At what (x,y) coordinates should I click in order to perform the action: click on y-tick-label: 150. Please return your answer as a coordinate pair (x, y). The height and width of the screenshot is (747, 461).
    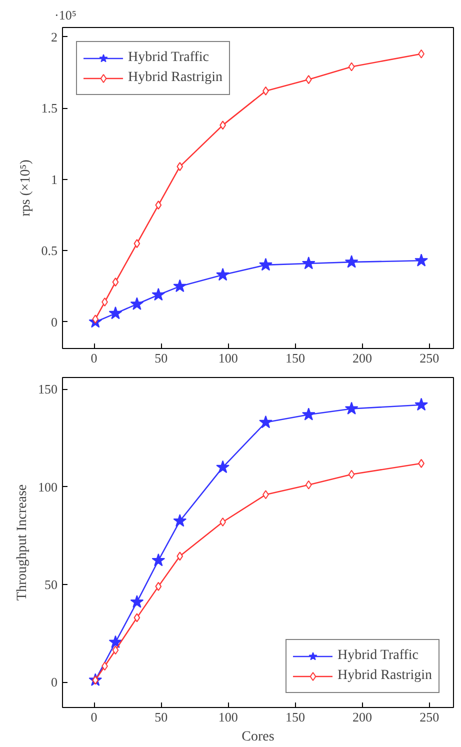
    Looking at the image, I should click on (48, 389).